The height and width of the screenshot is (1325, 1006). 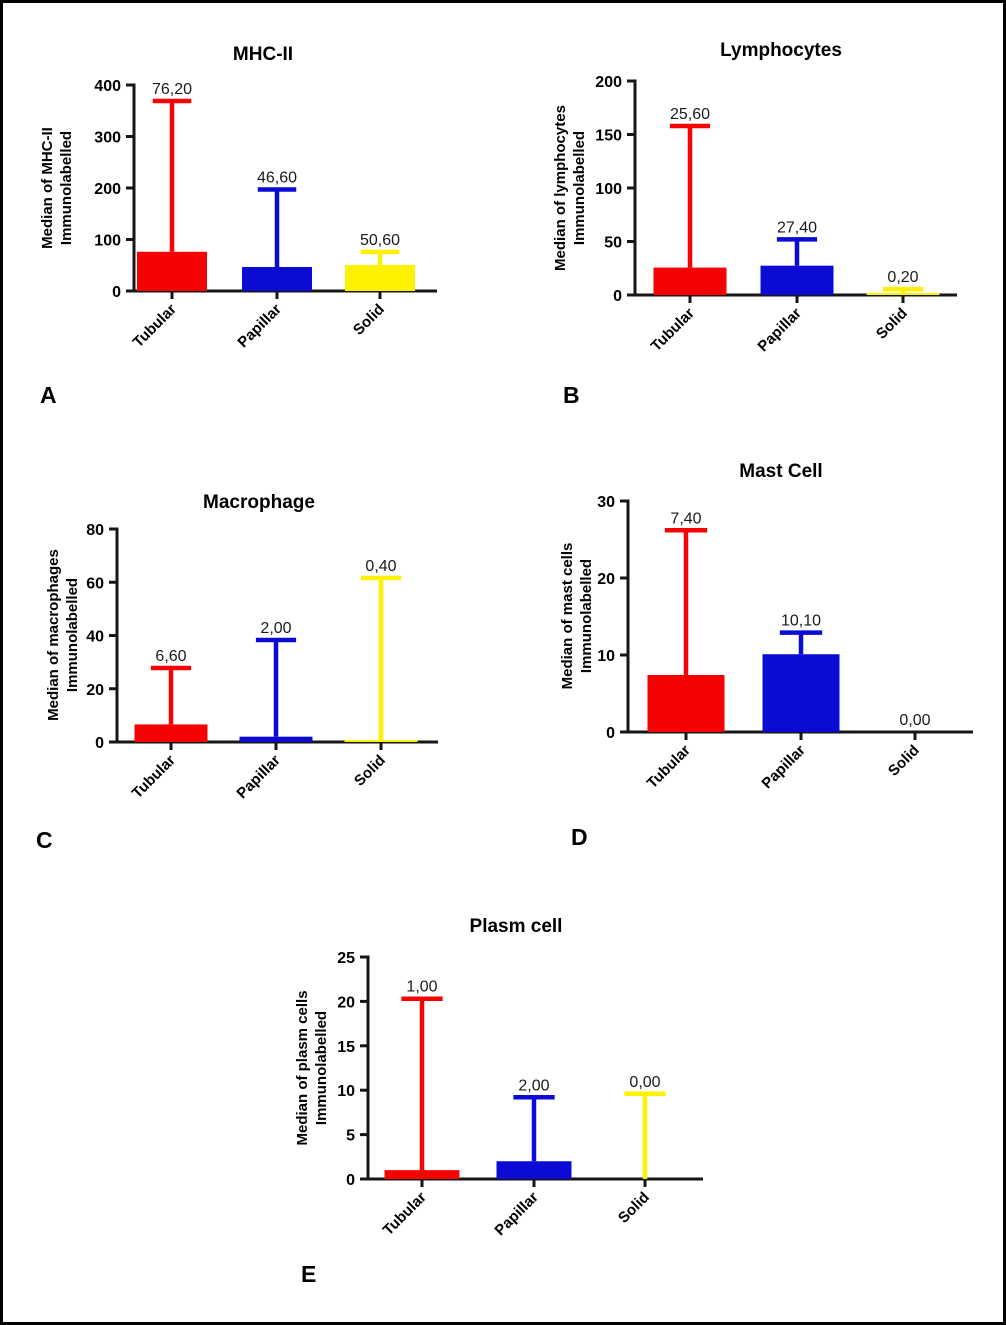 I want to click on chart-b-bar-papillar, so click(x=797, y=280).